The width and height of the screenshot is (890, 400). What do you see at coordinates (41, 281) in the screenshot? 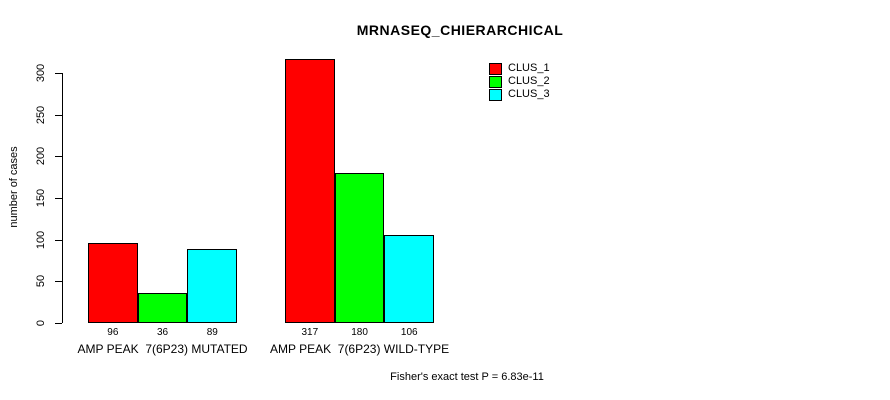
I see `y-tick-label: 50` at bounding box center [41, 281].